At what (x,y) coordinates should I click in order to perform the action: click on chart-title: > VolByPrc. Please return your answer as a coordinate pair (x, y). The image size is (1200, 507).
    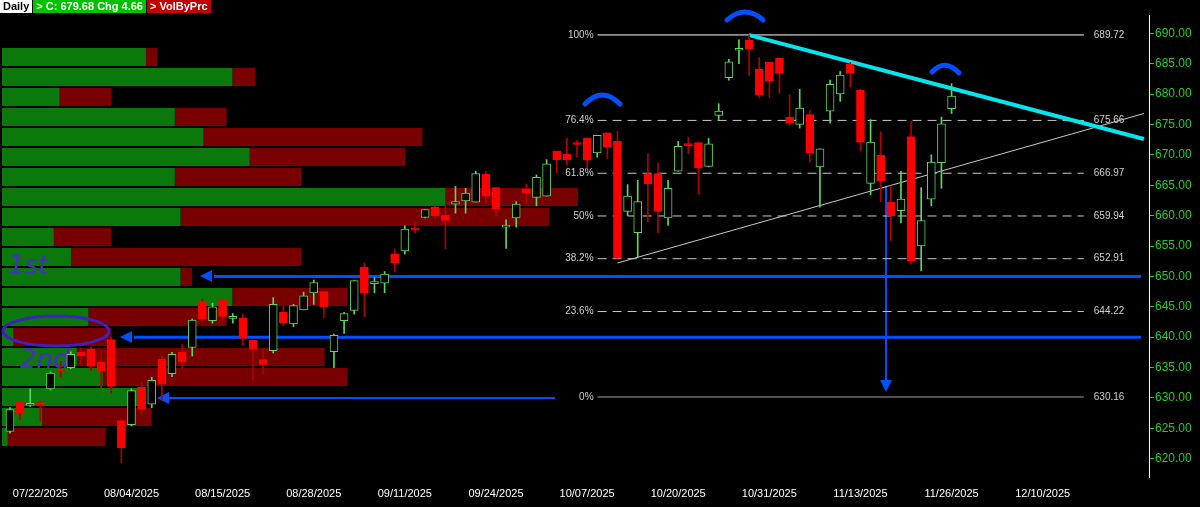
    Looking at the image, I should click on (179, 6).